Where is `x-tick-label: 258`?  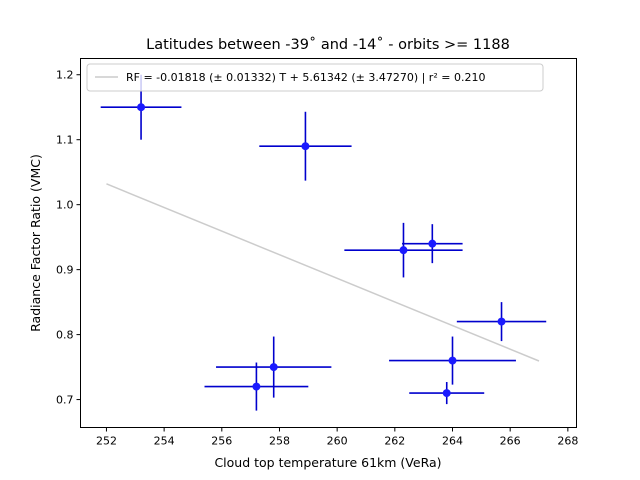 x-tick-label: 258 is located at coordinates (279, 441).